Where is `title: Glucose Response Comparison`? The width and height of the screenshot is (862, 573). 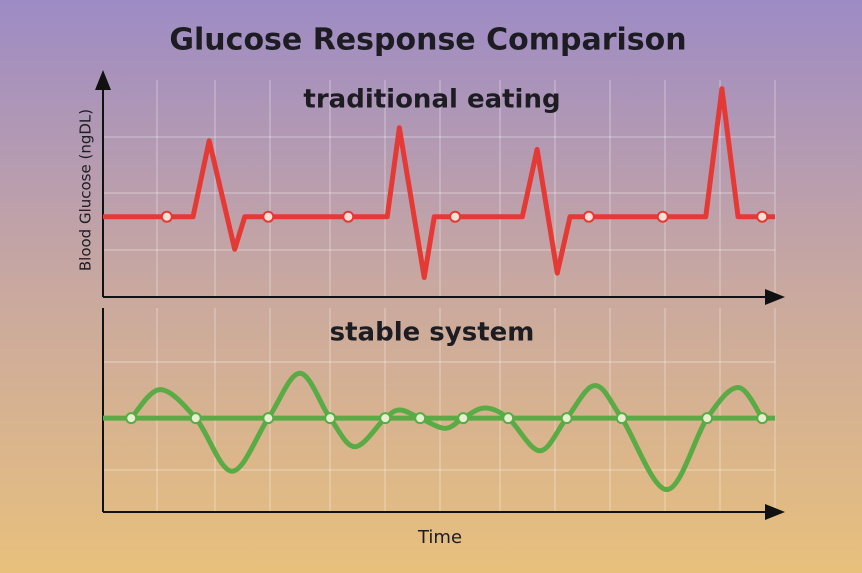
title: Glucose Response Comparison is located at coordinates (427, 40).